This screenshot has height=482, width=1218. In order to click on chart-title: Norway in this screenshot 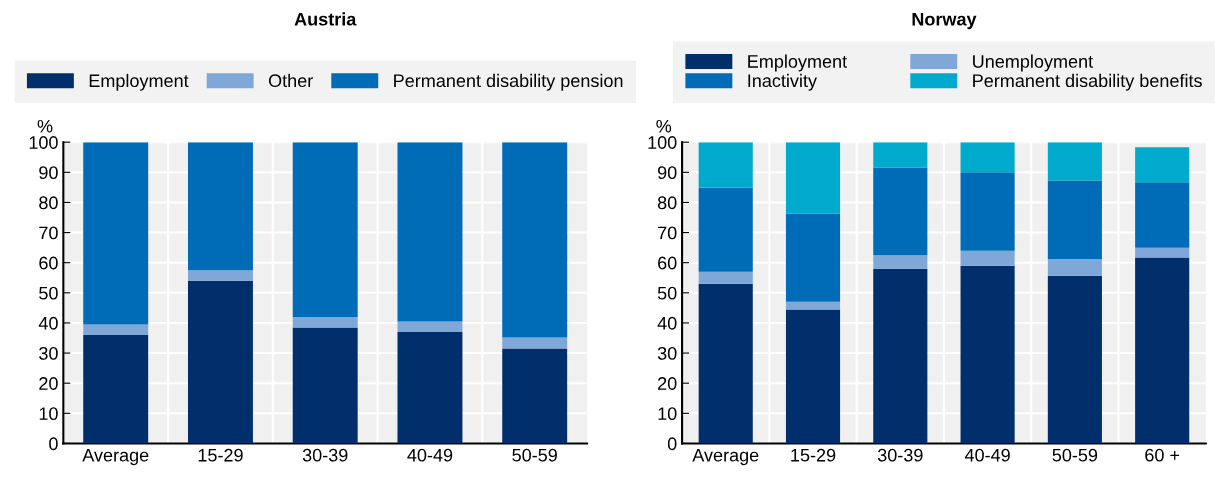, I will do `click(944, 21)`.